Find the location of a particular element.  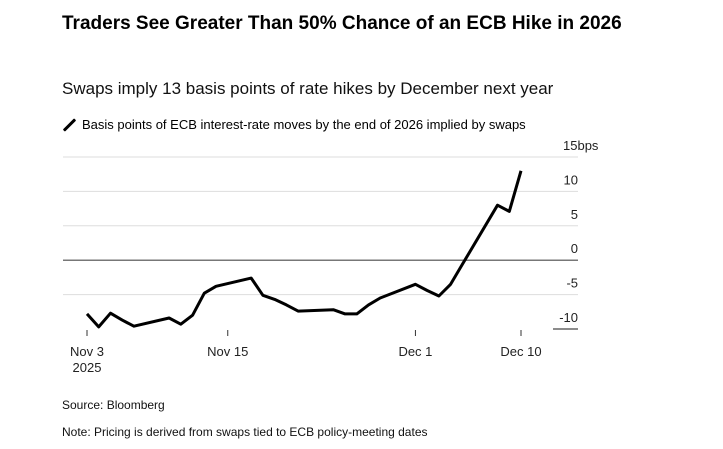

source-note: Source: Bloomberg is located at coordinates (113, 405).